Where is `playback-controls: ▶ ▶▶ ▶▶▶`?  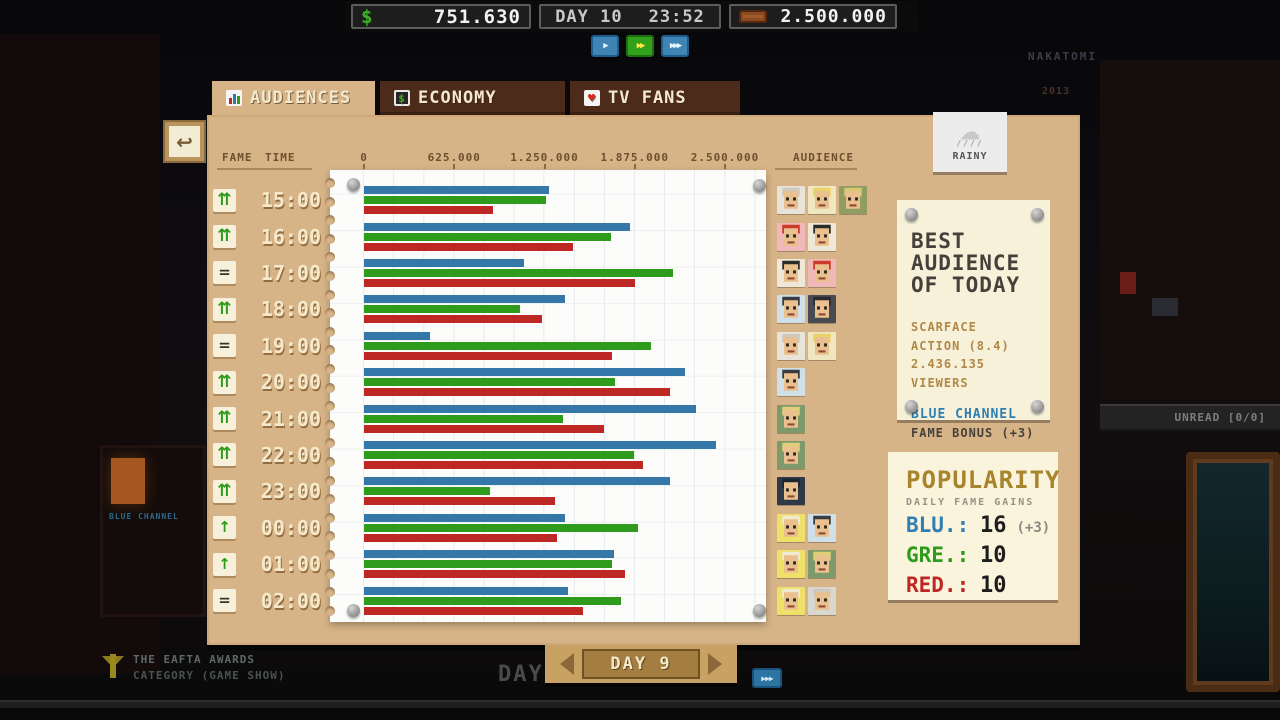
playback-controls: ▶ ▶▶ ▶▶▶ is located at coordinates (640, 46).